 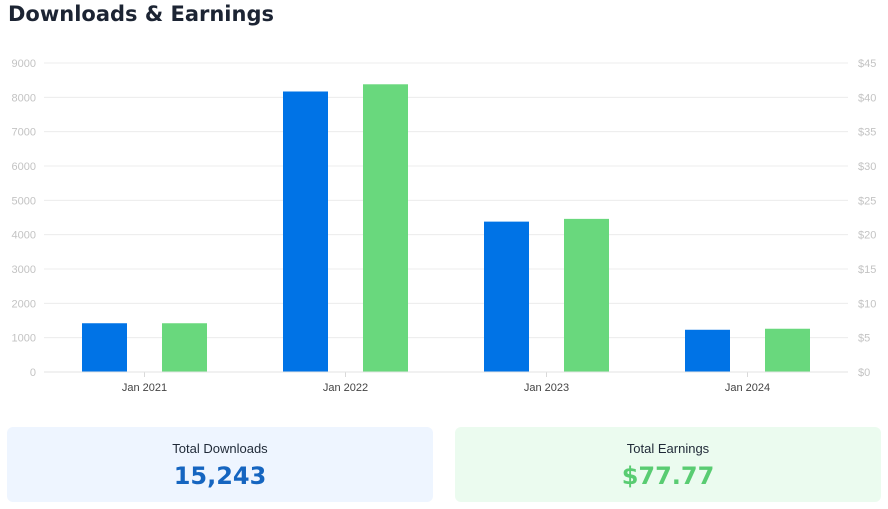 What do you see at coordinates (867, 270) in the screenshot?
I see `right-axis-tick-label: $15` at bounding box center [867, 270].